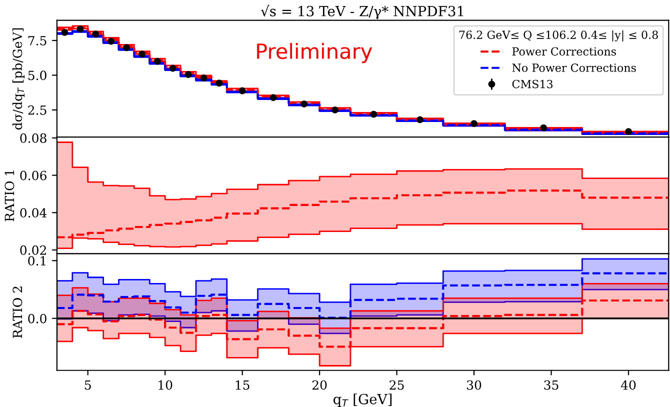 This screenshot has width=670, height=407. What do you see at coordinates (532, 84) in the screenshot?
I see `legend-label: CMS13` at bounding box center [532, 84].